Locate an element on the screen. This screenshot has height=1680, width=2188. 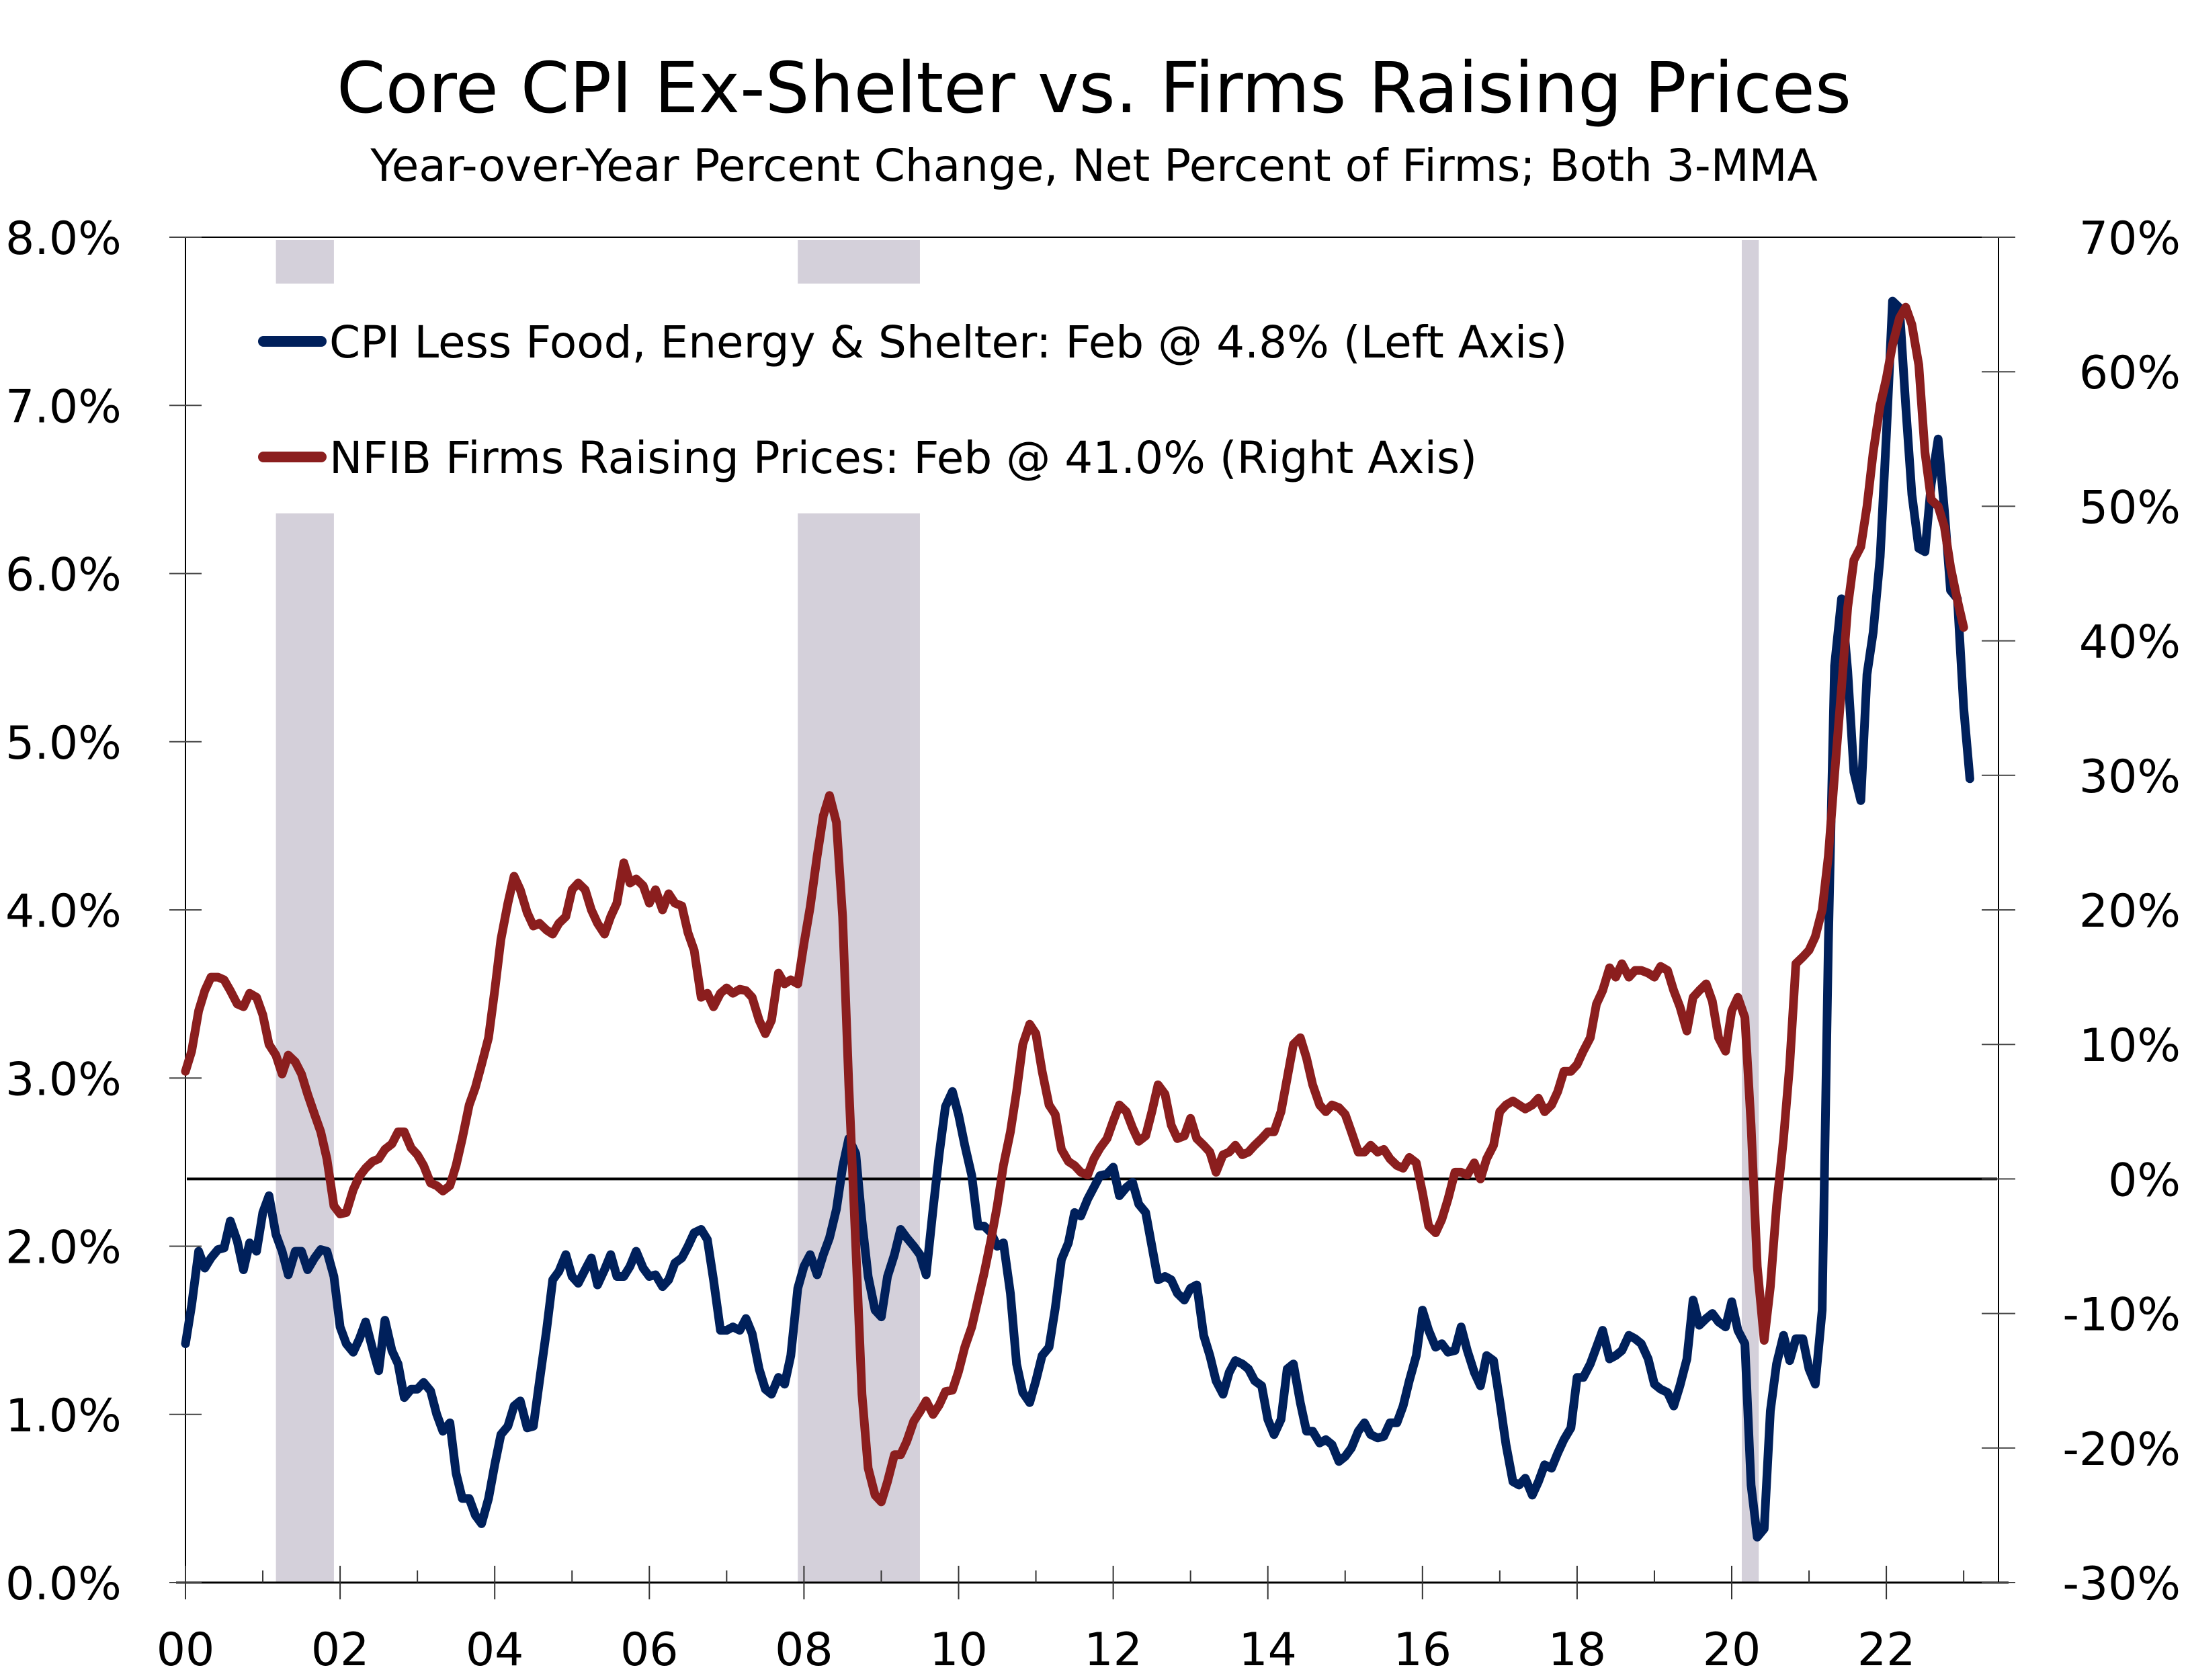
right-axis-ticks: -30% -20% -10% 0% 10% 20% 30% 40% 50% 60% 70% is located at coordinates (2081, 912).